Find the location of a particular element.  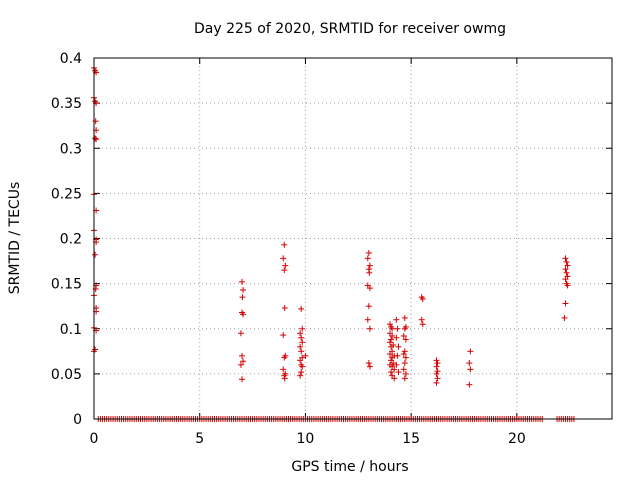

y-tick-label: 0.1 is located at coordinates (71, 330).